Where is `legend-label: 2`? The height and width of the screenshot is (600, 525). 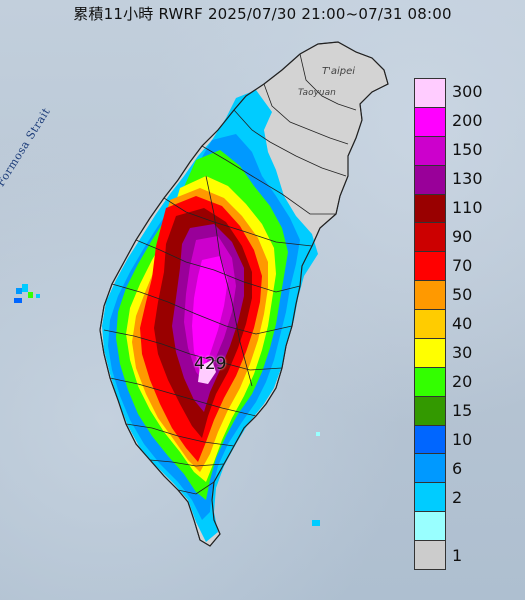
legend-label: 2 is located at coordinates (457, 497).